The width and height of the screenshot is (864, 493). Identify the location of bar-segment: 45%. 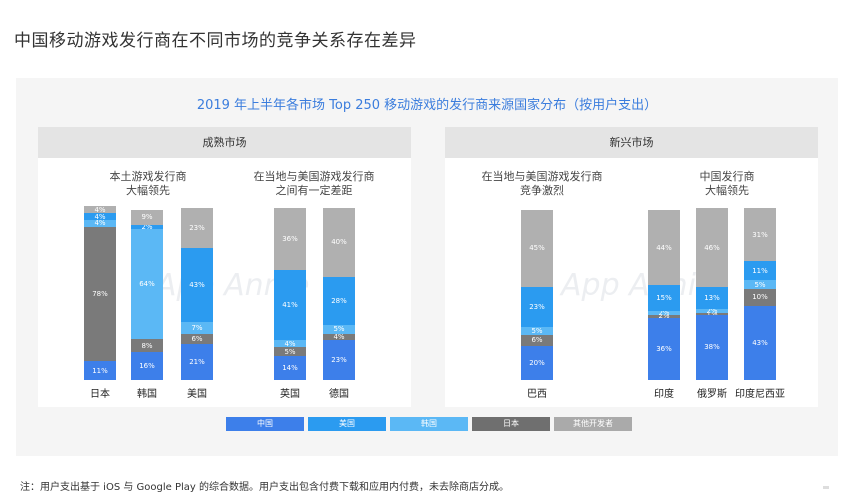
(537, 248).